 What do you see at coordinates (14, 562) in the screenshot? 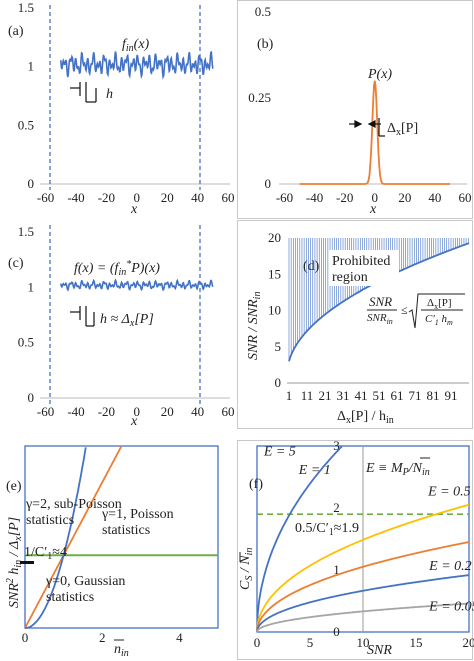
I see `y-axis-label: SNR2 hin / Δx[P]` at bounding box center [14, 562].